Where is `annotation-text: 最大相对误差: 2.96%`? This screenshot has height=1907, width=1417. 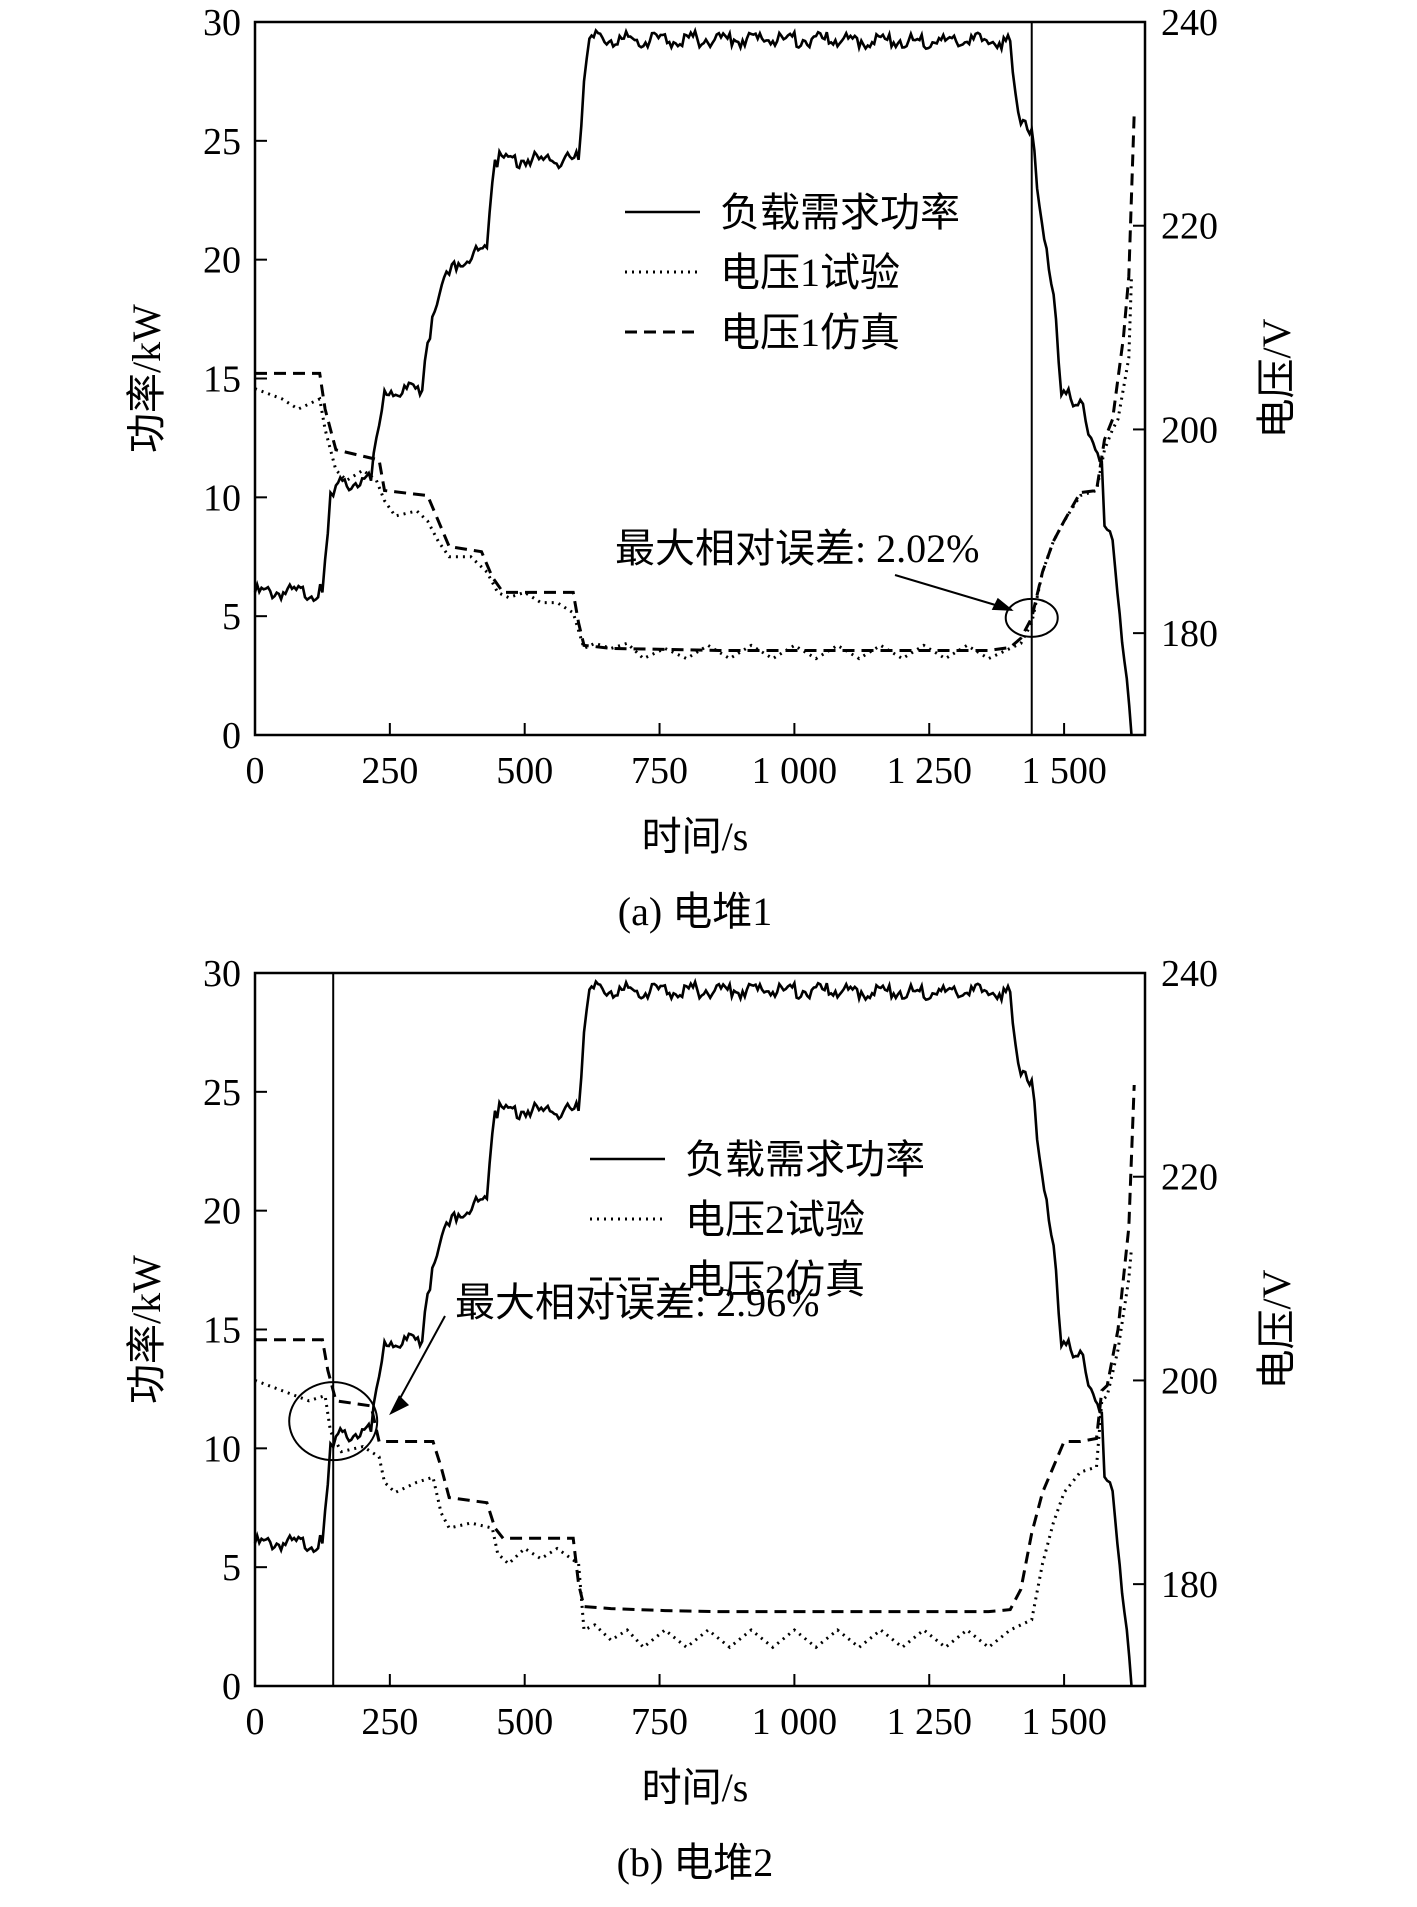 annotation-text: 最大相对误差: 2.96% is located at coordinates (637, 1302).